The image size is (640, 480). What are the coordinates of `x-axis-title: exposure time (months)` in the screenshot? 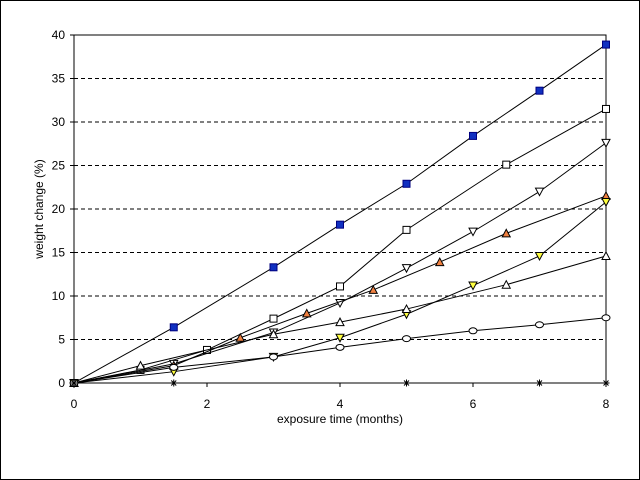 It's located at (340, 419).